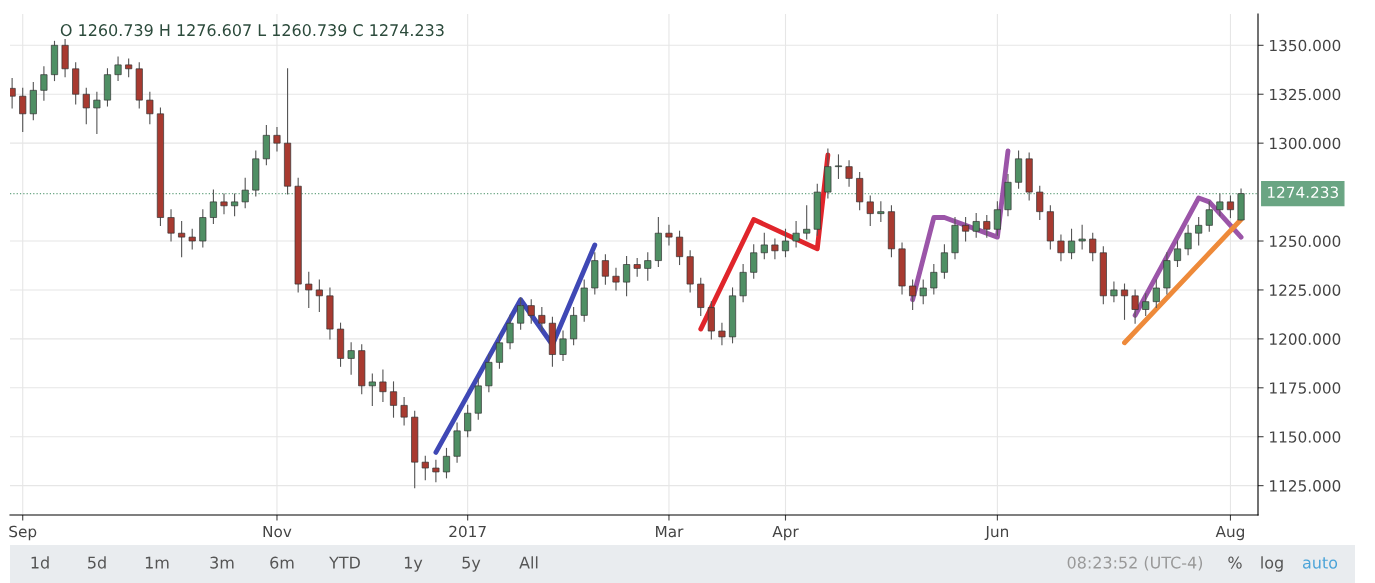 This screenshot has height=583, width=1375. Describe the element at coordinates (1305, 241) in the screenshot. I see `y-tick-label: 1250.000` at that location.